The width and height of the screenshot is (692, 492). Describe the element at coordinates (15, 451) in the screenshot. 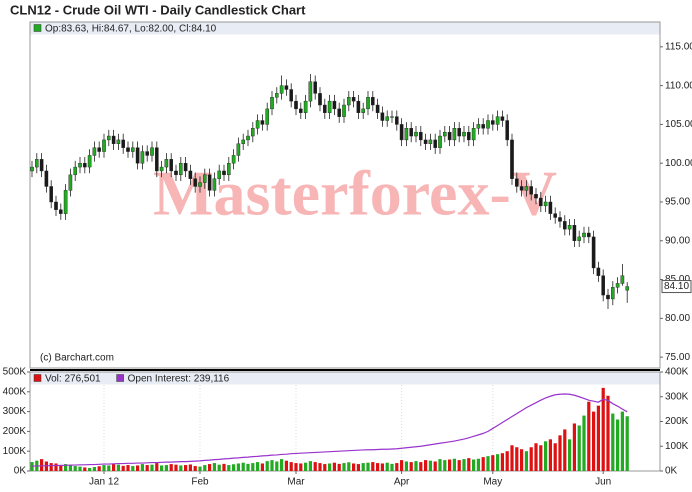

I see `y-tick-label: 100K` at that location.